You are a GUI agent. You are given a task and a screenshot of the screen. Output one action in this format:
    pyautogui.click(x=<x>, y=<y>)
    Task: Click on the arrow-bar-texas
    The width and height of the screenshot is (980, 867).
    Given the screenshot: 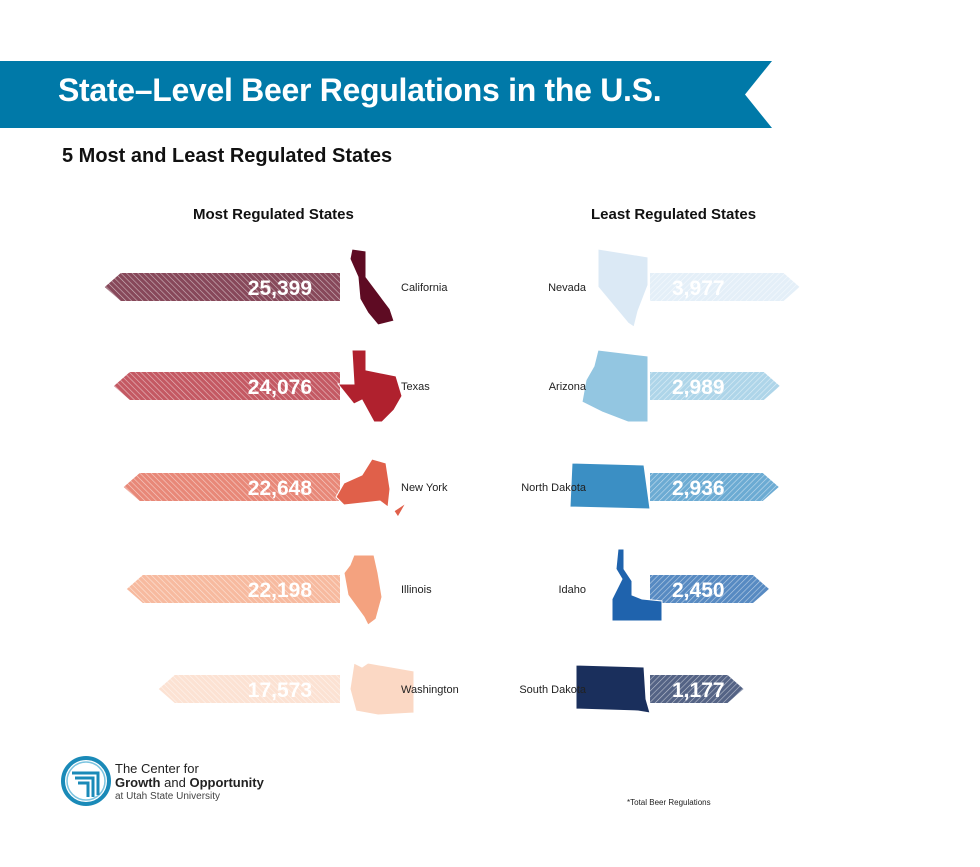 What is the action you would take?
    pyautogui.click(x=226, y=386)
    